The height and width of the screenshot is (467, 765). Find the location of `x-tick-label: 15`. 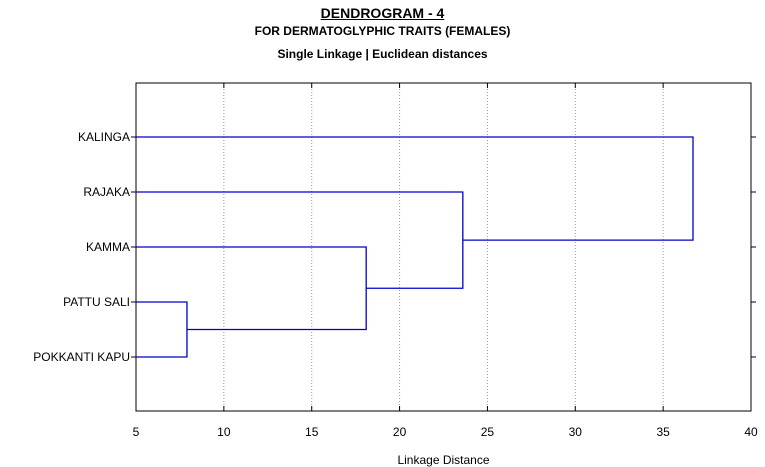

x-tick-label: 15 is located at coordinates (312, 432).